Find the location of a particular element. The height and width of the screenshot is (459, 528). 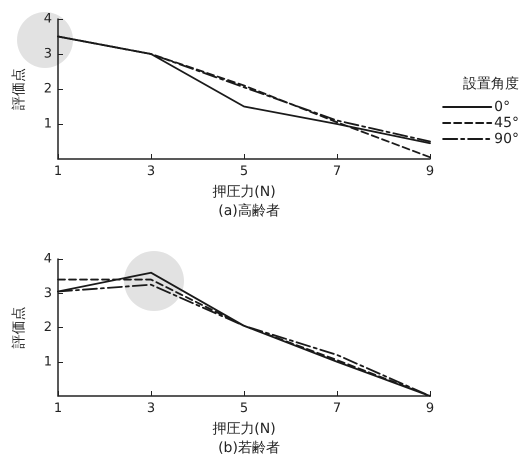

legend-label: 45° is located at coordinates (507, 123).